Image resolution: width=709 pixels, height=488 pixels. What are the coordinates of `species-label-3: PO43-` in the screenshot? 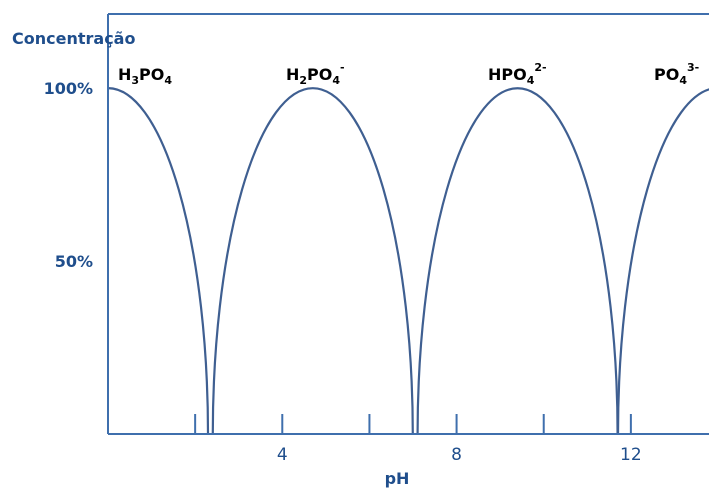 It's located at (676, 74).